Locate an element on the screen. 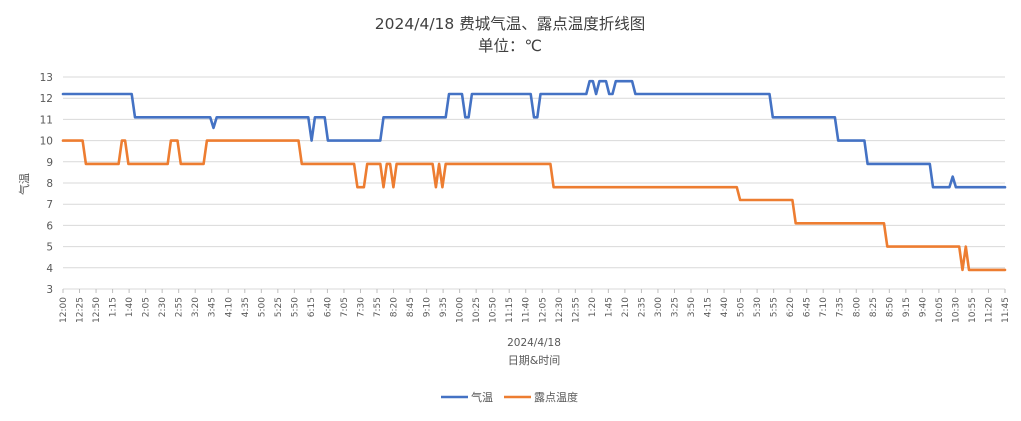 This screenshot has width=1021, height=421. legend-label: 气温 is located at coordinates (482, 397).